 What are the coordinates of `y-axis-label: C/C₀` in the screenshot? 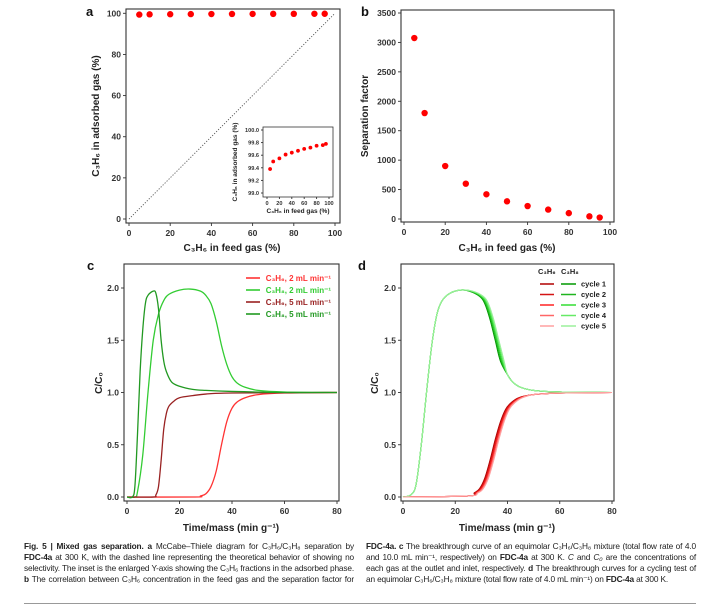 It's located at (375, 383).